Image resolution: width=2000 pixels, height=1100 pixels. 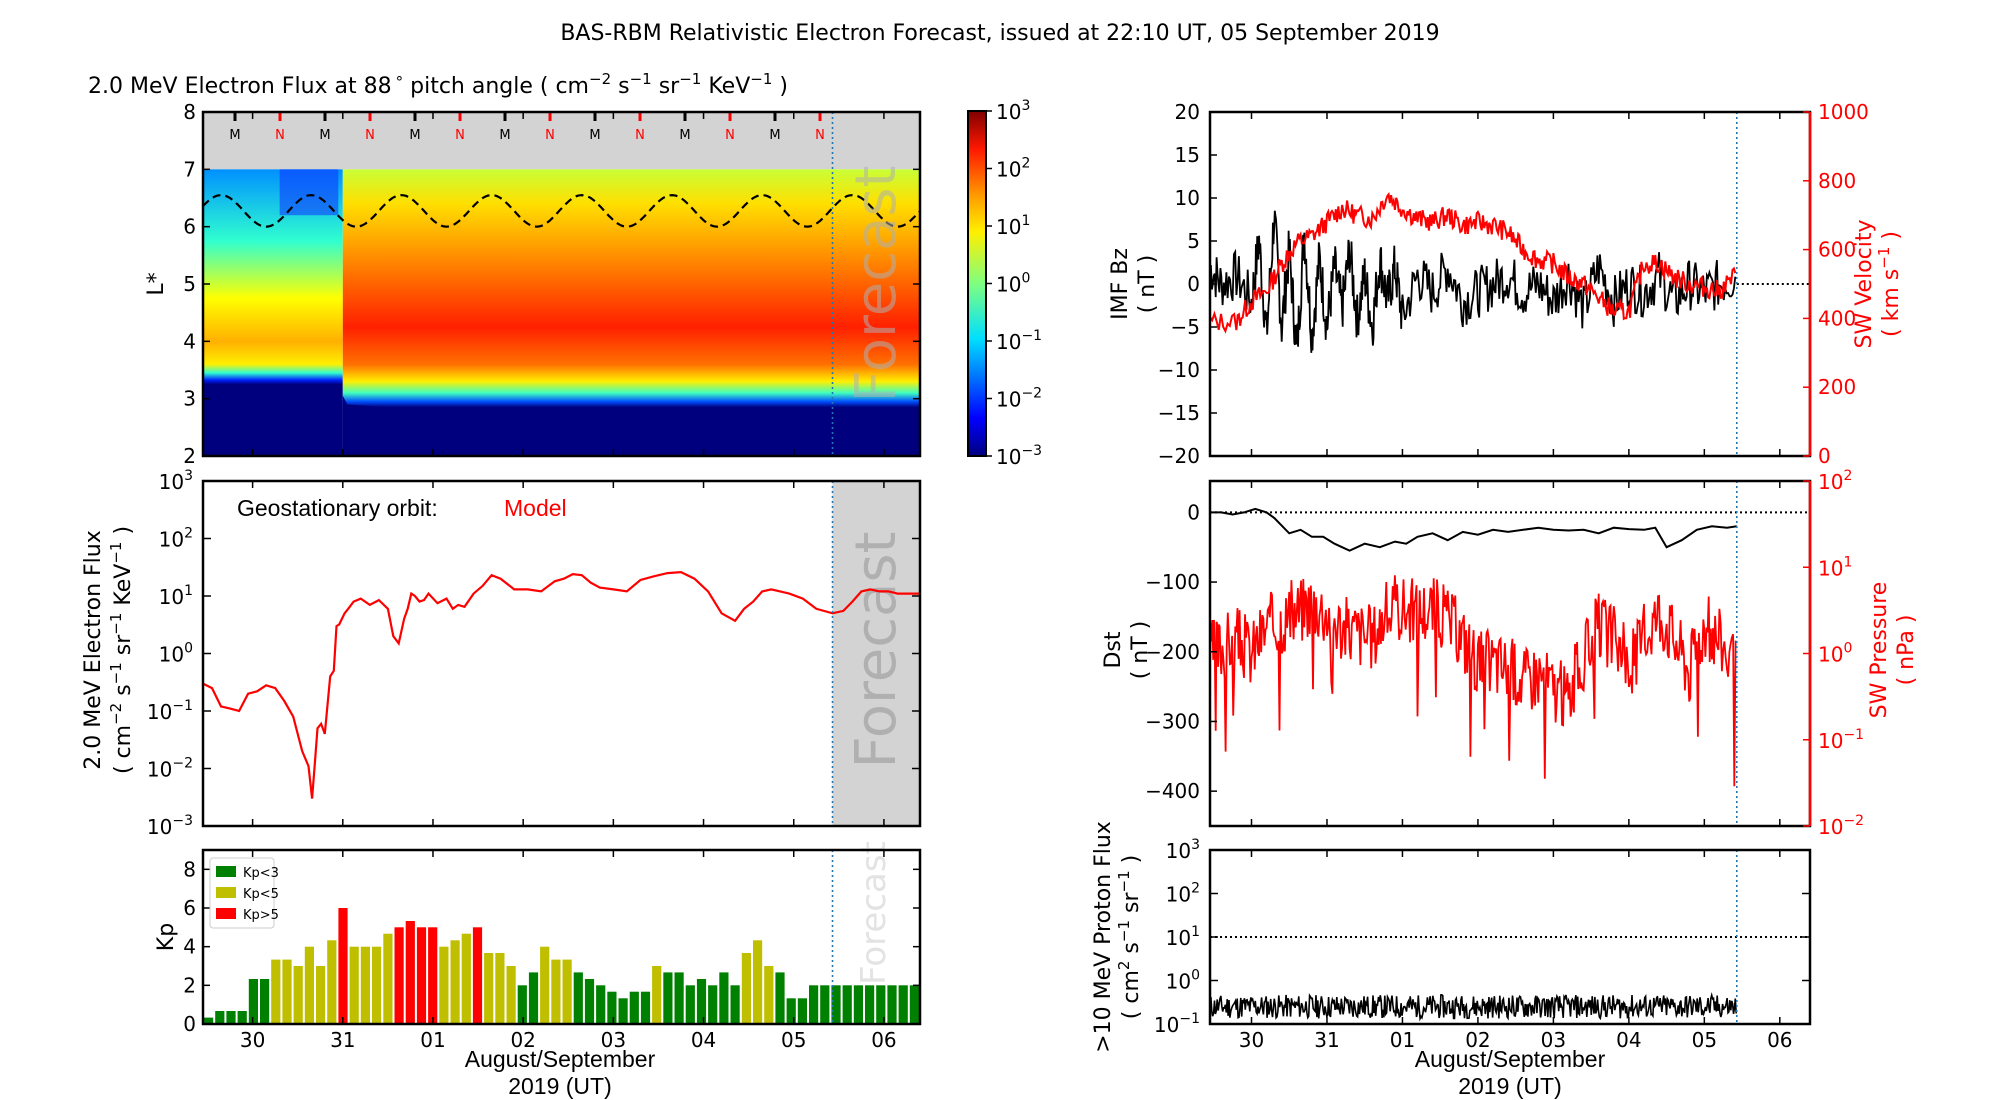 I want to click on tick-exponent: −2, so click(x=1853, y=821).